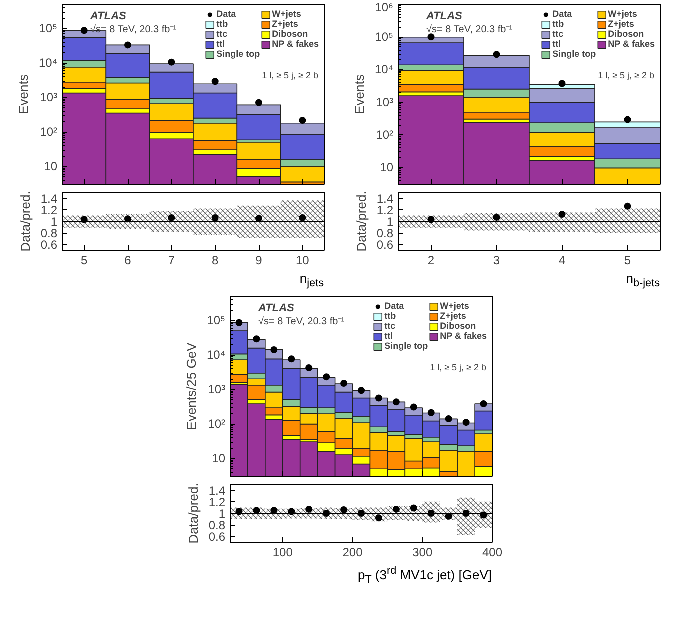 This screenshot has width=676, height=643. I want to click on x-axis-title: p$_{T}$ (3$^{rd}$ MV1c jet) [GeV], so click(425, 575).